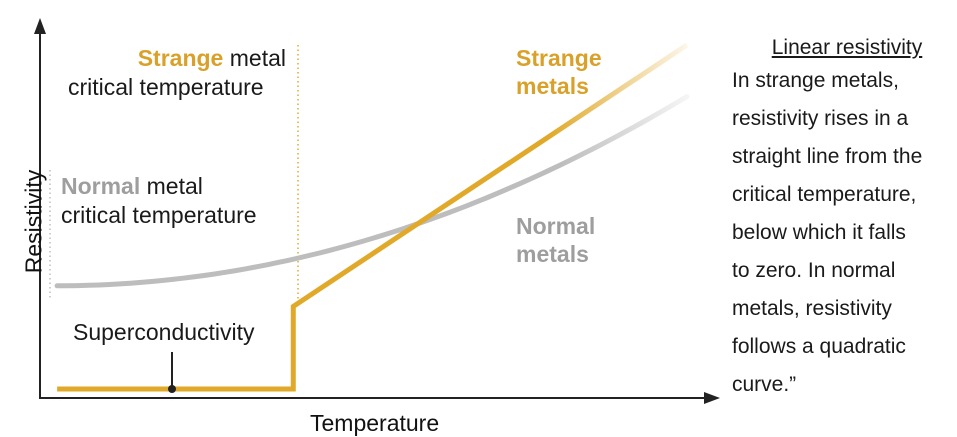 This screenshot has height=437, width=957. What do you see at coordinates (827, 156) in the screenshot?
I see `side-note-line: straight line from the` at bounding box center [827, 156].